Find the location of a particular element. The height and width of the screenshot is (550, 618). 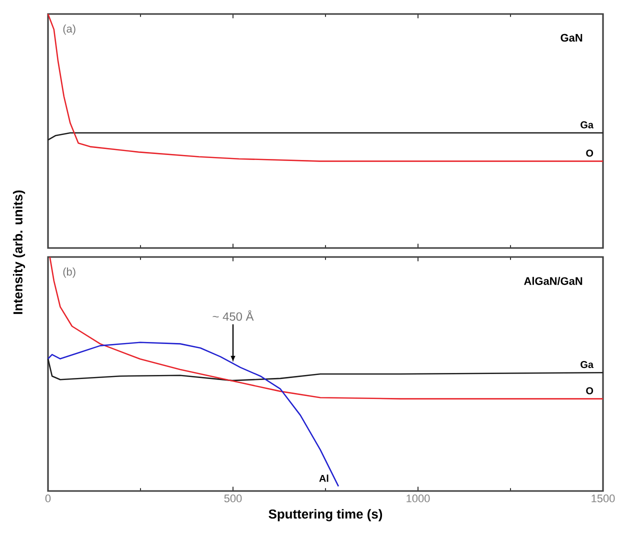

x-tick-label: 0 is located at coordinates (48, 498).